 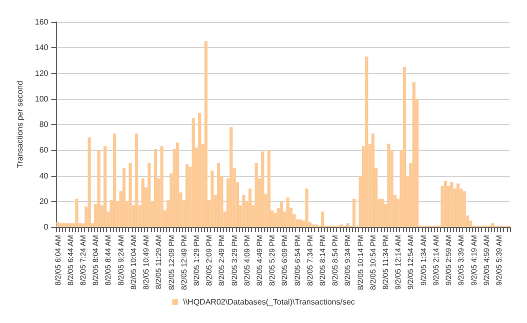 What do you see at coordinates (44, 150) in the screenshot?
I see `y-tick-label: 60` at bounding box center [44, 150].